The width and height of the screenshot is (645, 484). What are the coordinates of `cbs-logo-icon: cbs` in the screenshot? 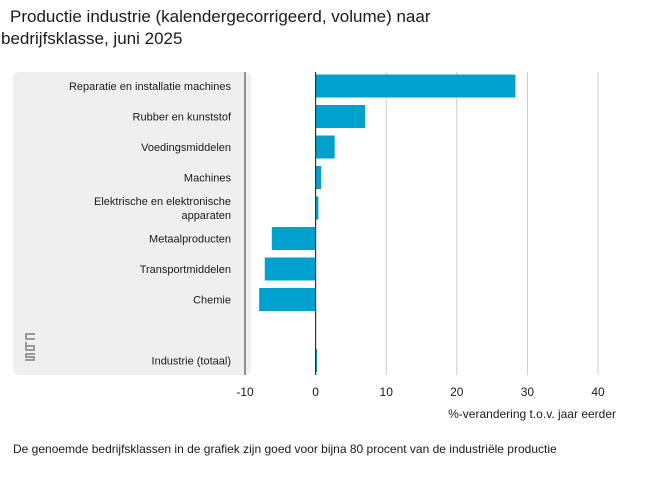 It's located at (30, 347).